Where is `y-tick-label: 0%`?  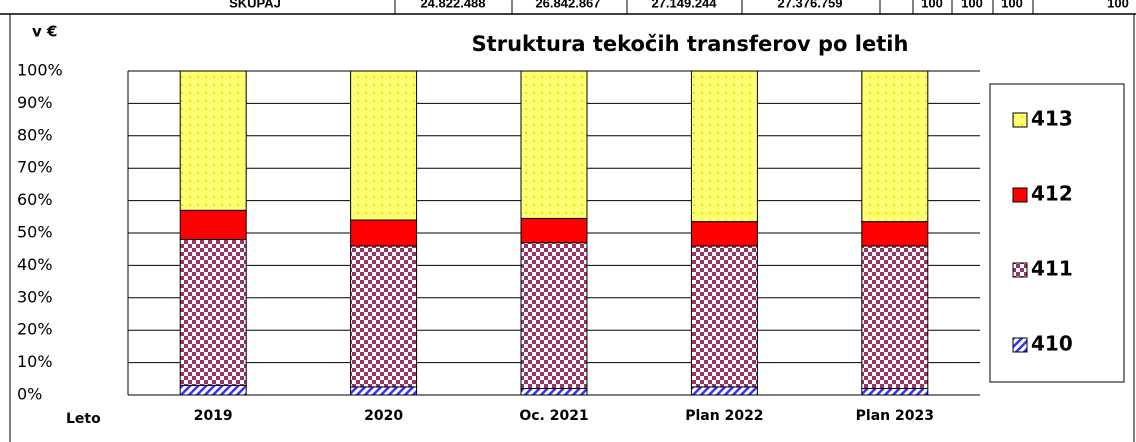 y-tick-label: 0% is located at coordinates (29, 394).